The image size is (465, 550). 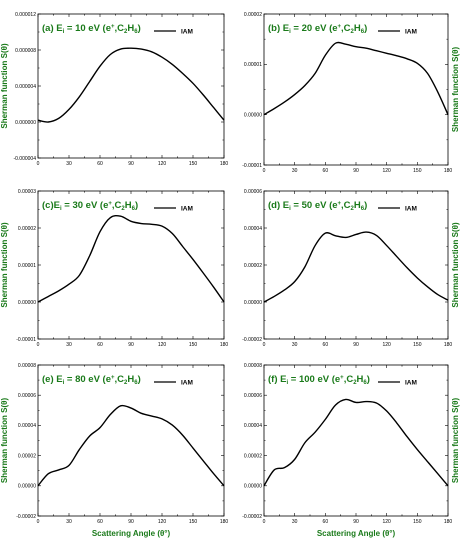 I want to click on panel-title: (c)Ei = 30 eV (e+,C2H6), so click(x=90, y=206).